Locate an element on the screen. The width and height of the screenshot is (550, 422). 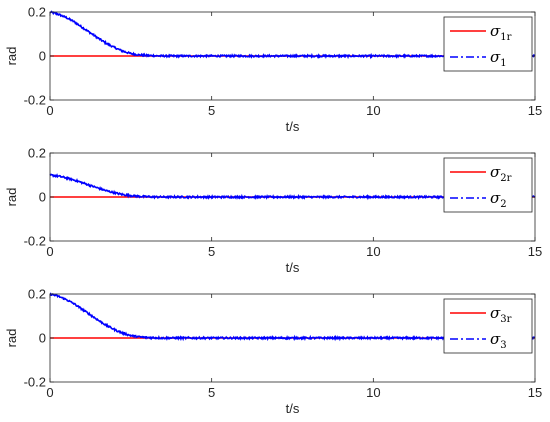
legend-entry-σ2: σ2 is located at coordinates (498, 199).